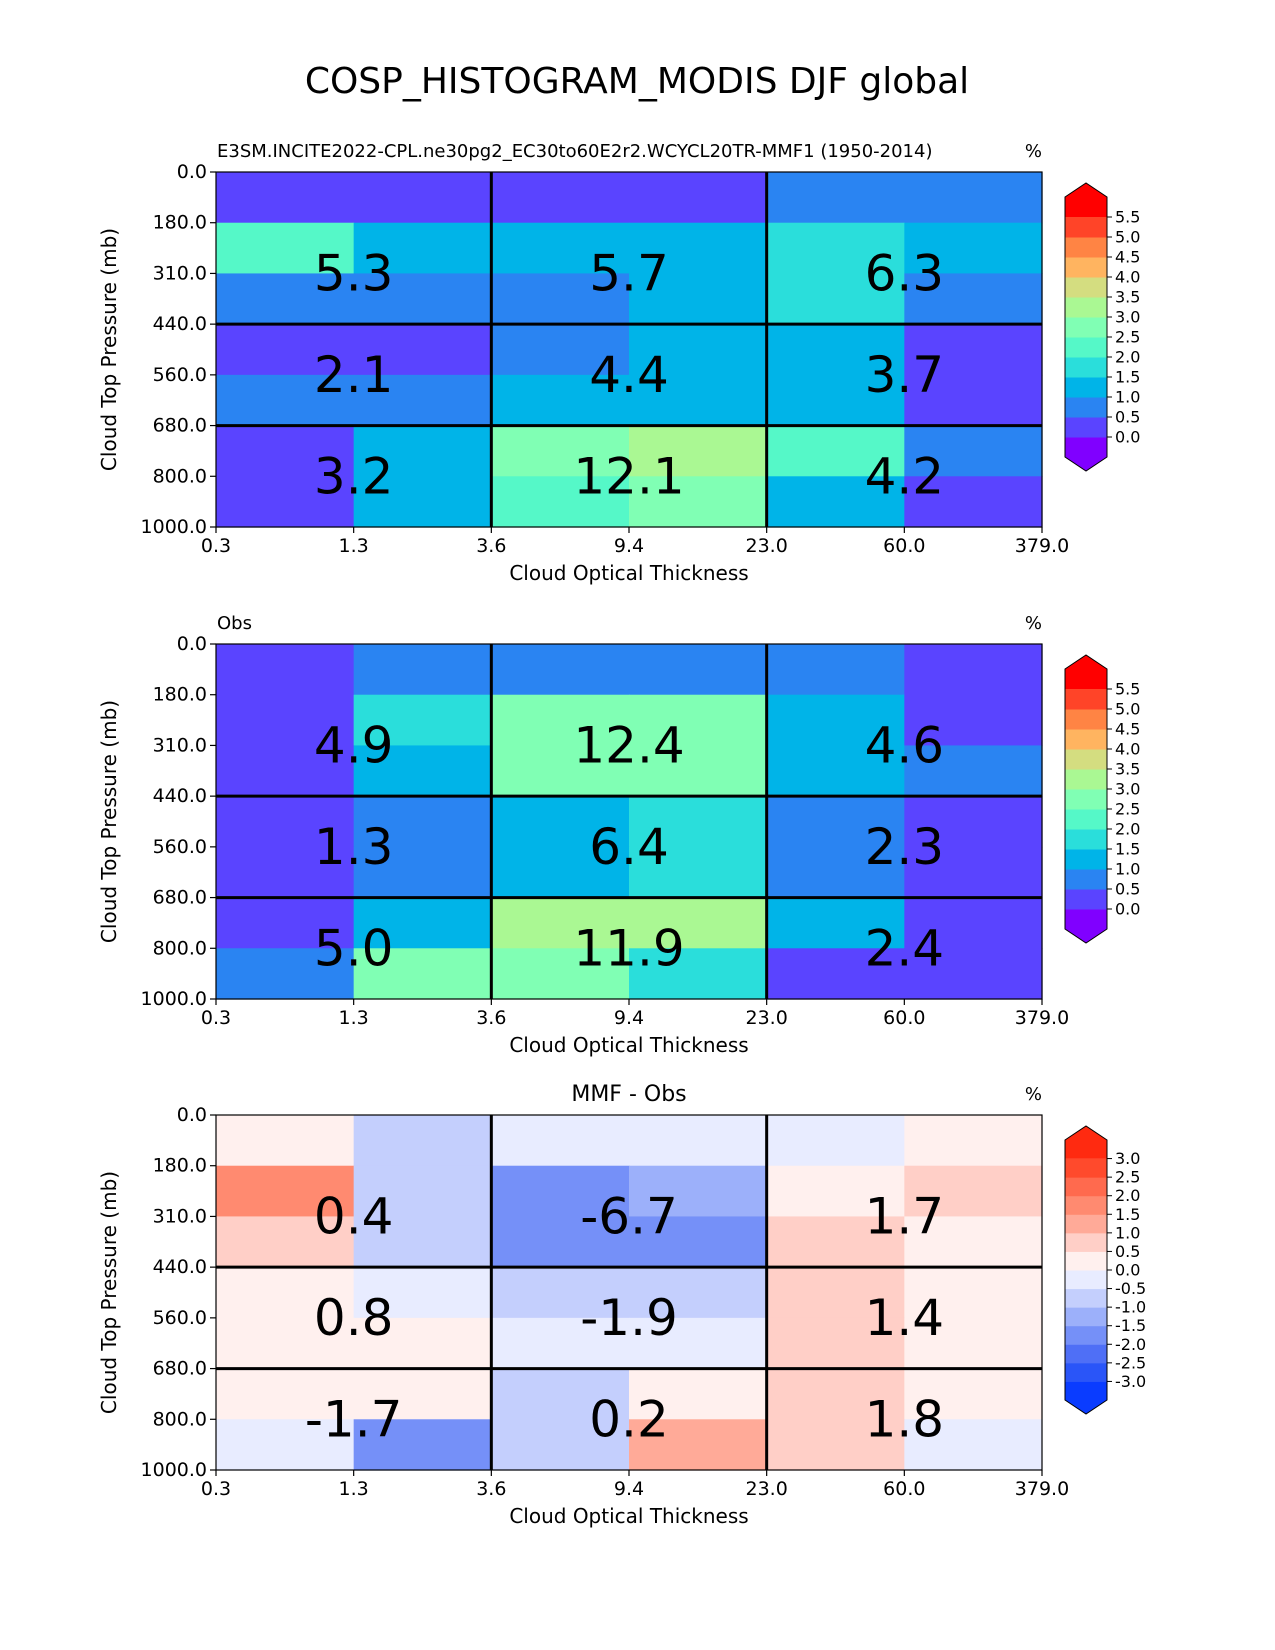 Image resolution: width=1275 pixels, height=1650 pixels. Describe the element at coordinates (1033, 151) in the screenshot. I see `panel-units: %` at that location.